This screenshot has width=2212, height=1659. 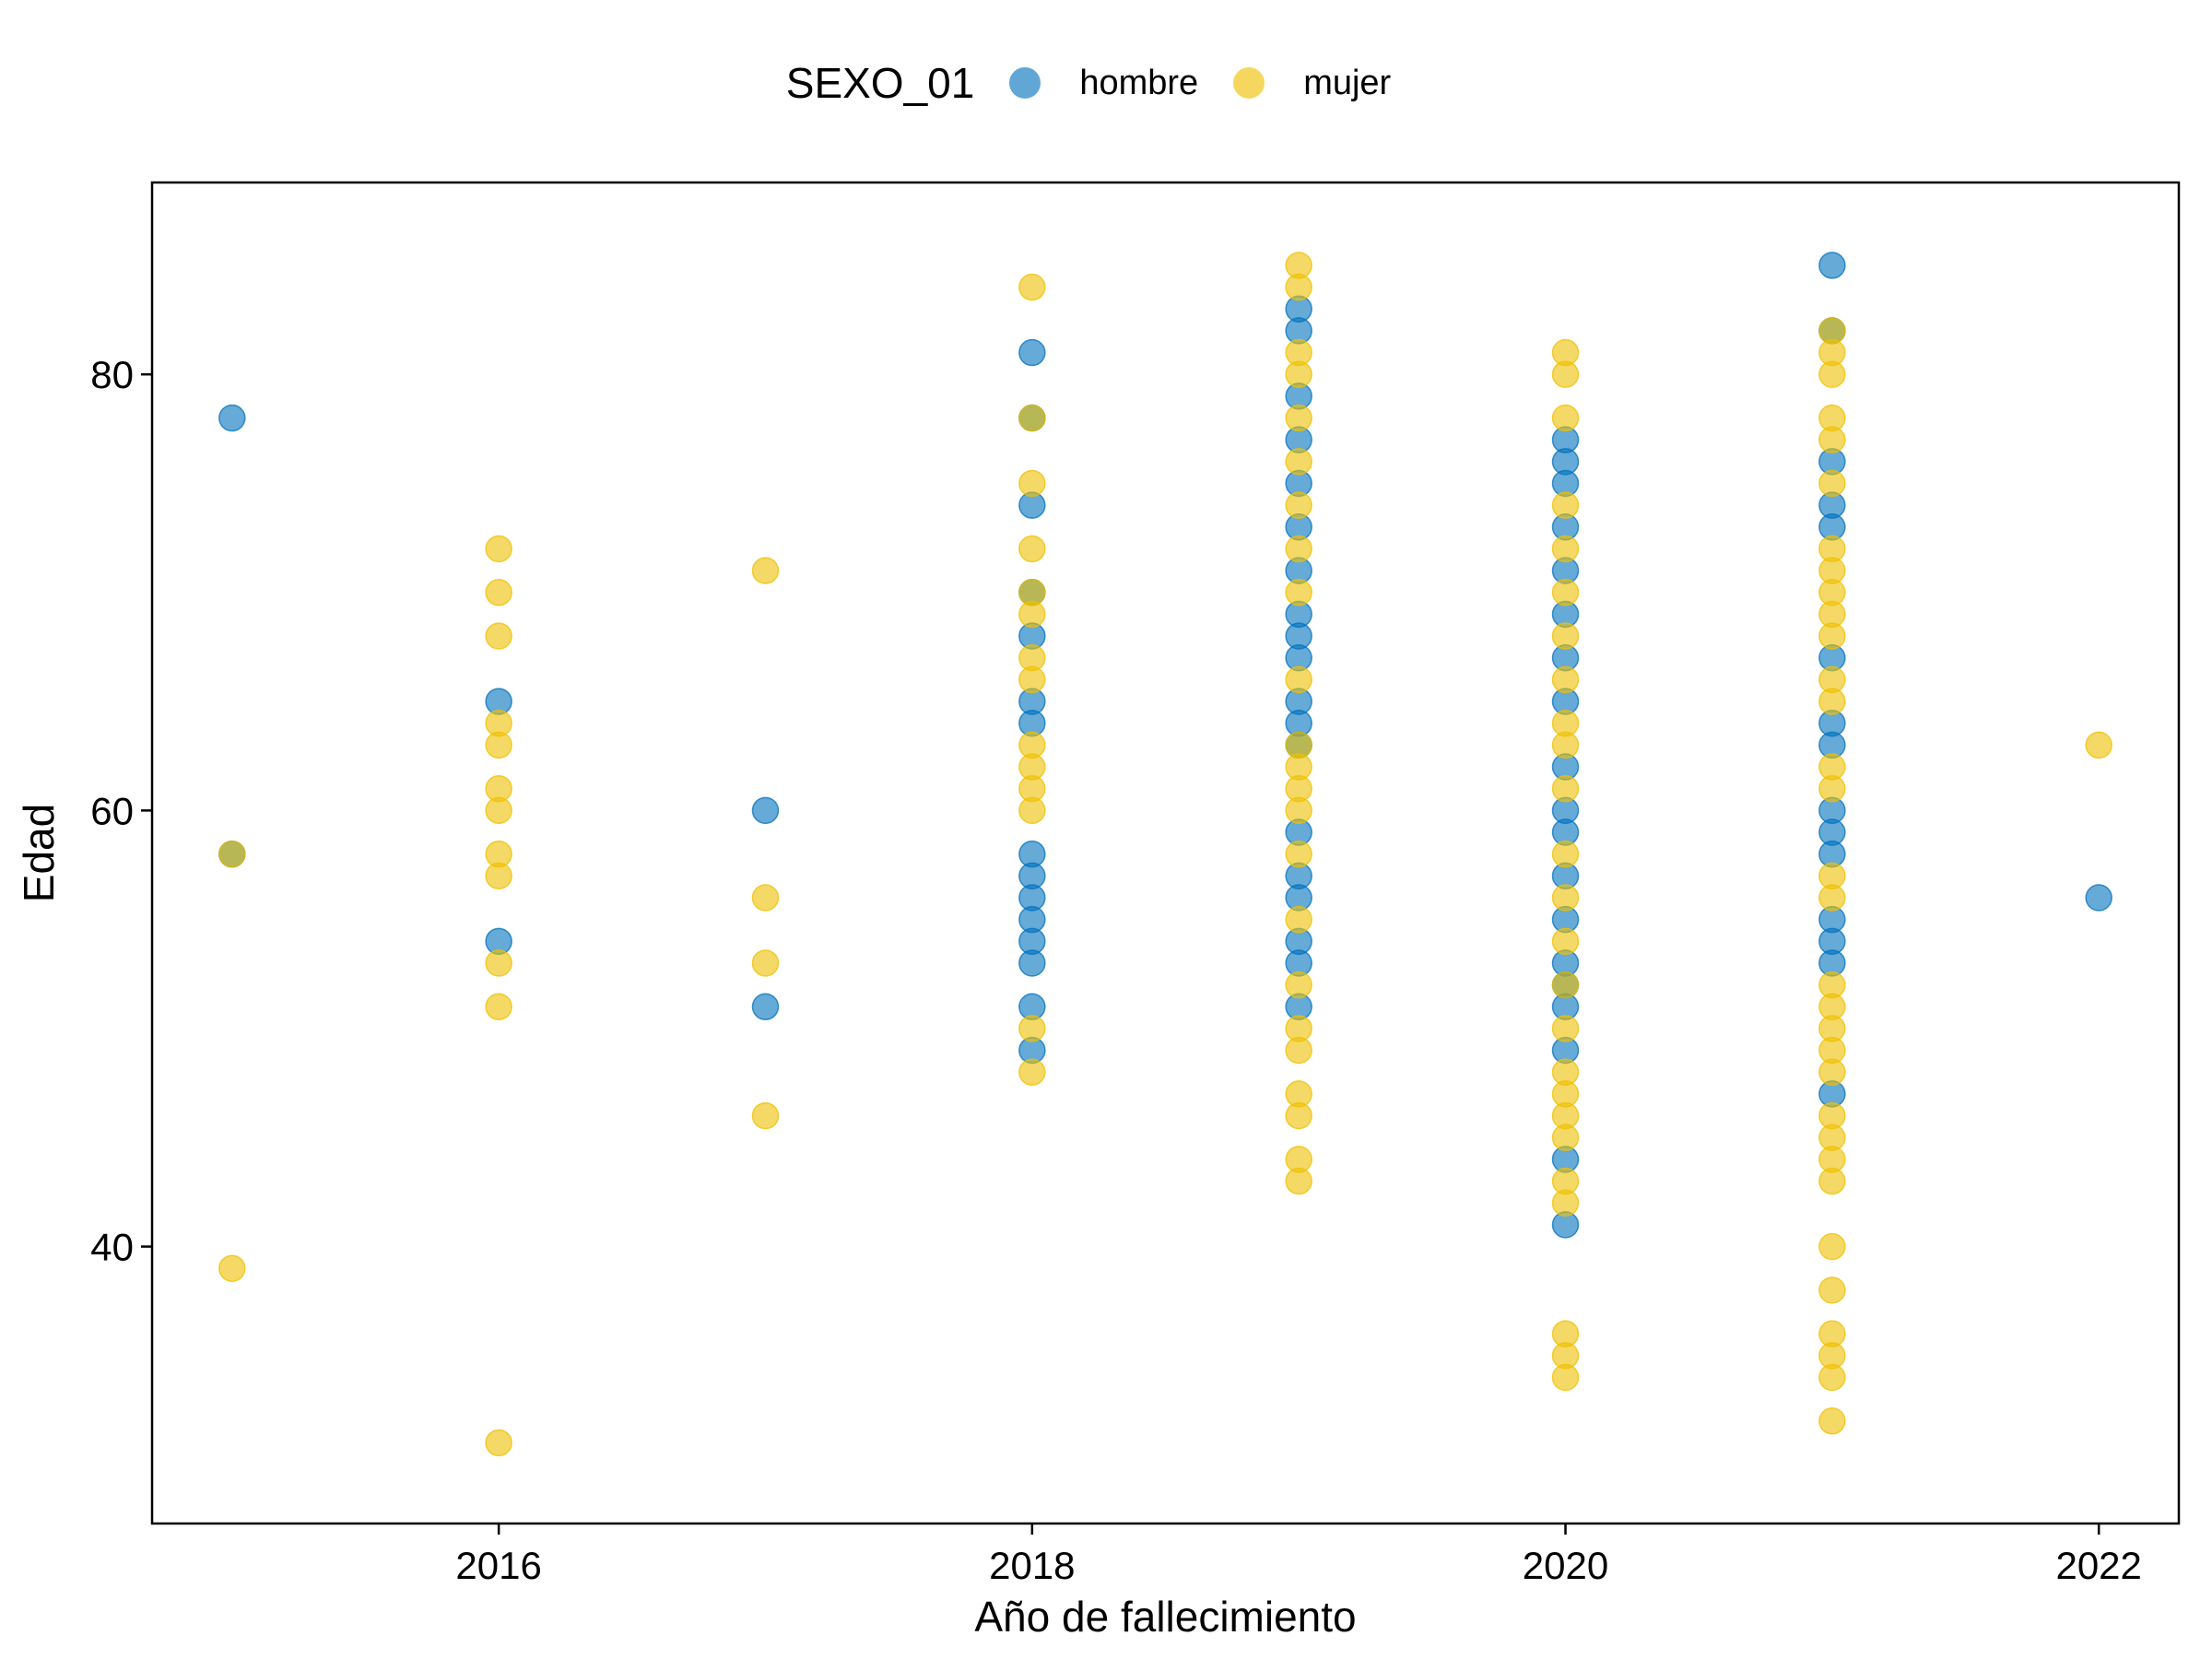 I want to click on x-tick-label: 2020, so click(x=1565, y=1565).